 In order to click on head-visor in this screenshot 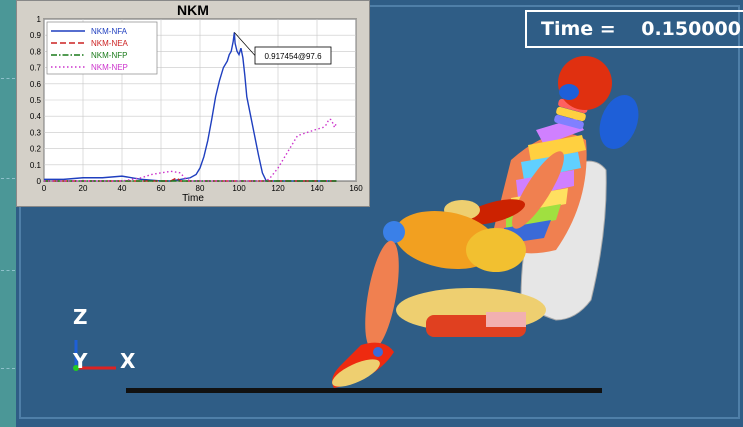, I will do `click(569, 92)`.